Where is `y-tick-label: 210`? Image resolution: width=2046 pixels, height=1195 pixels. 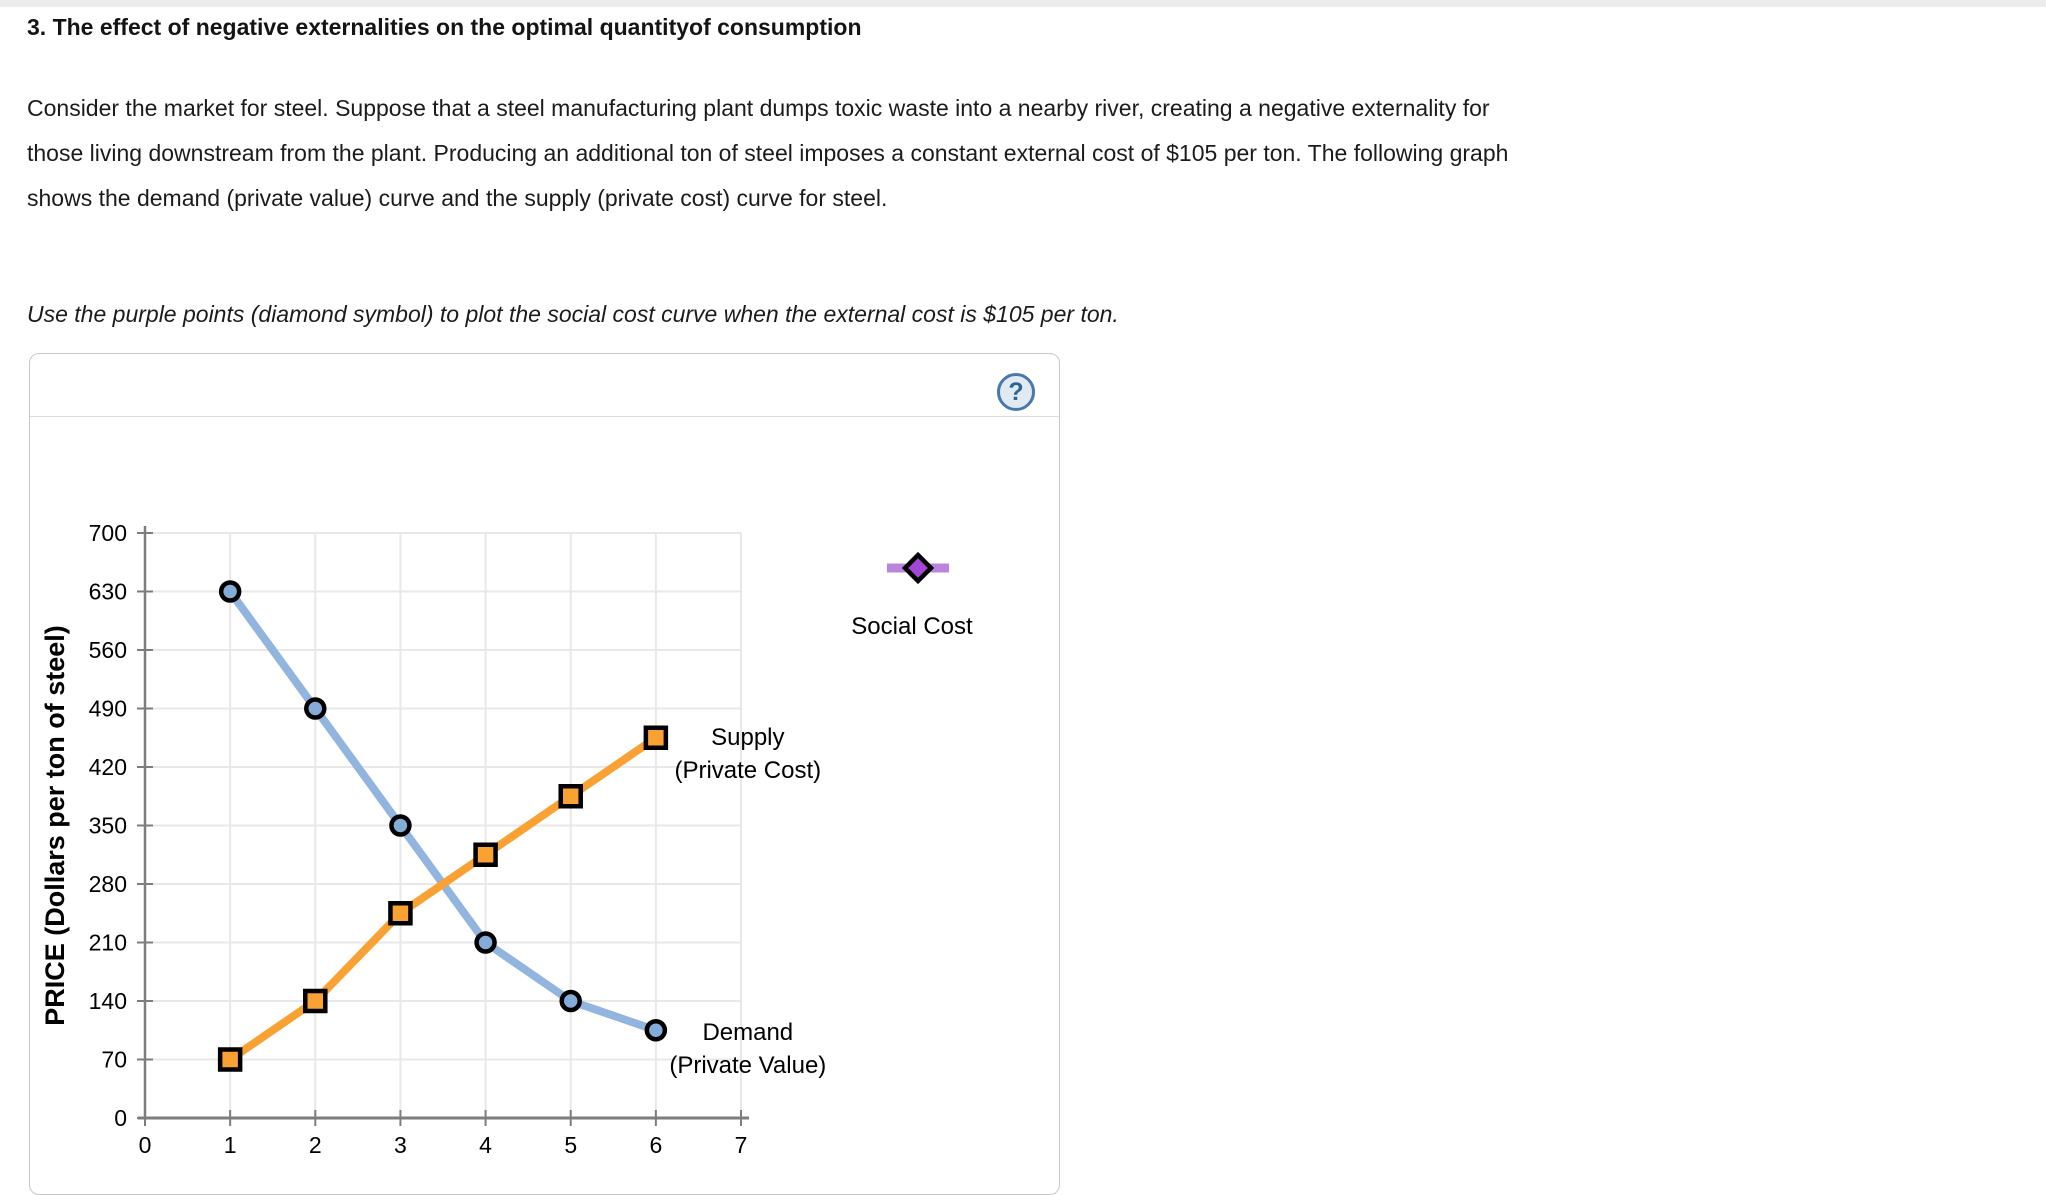 y-tick-label: 210 is located at coordinates (108, 943).